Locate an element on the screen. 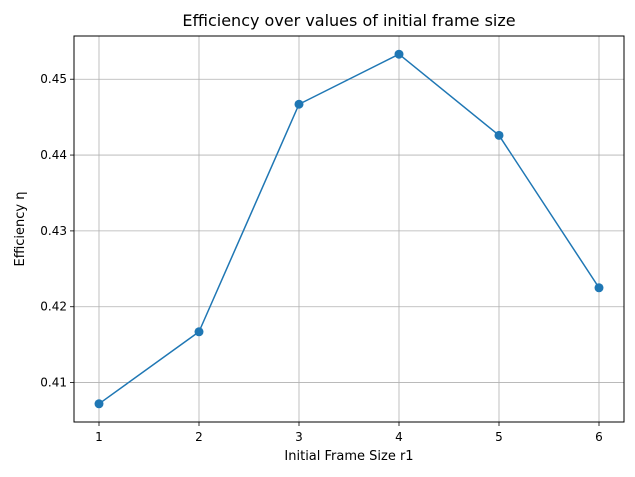 Image resolution: width=635 pixels, height=477 pixels. y-axis-label: Efficiency η is located at coordinates (20, 229).